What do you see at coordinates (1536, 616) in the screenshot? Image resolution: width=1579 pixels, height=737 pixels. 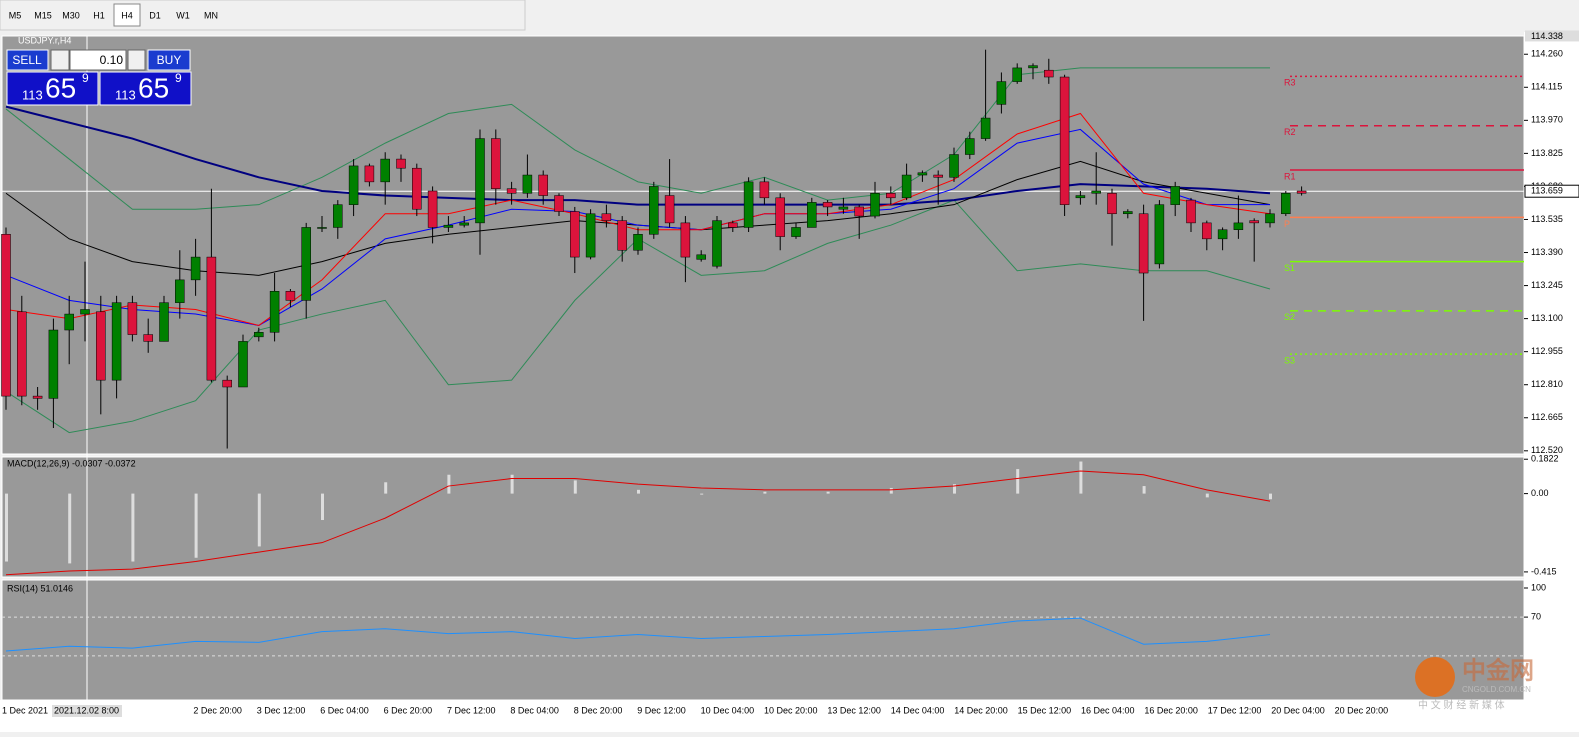 I see `rsi-tick-label: 70` at bounding box center [1536, 616].